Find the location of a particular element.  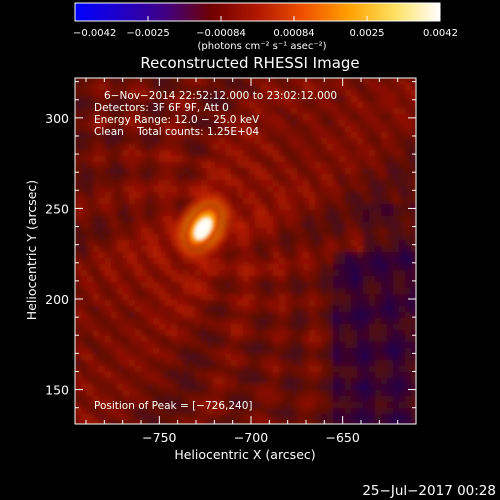

x-tick-label: −650 is located at coordinates (342, 437).